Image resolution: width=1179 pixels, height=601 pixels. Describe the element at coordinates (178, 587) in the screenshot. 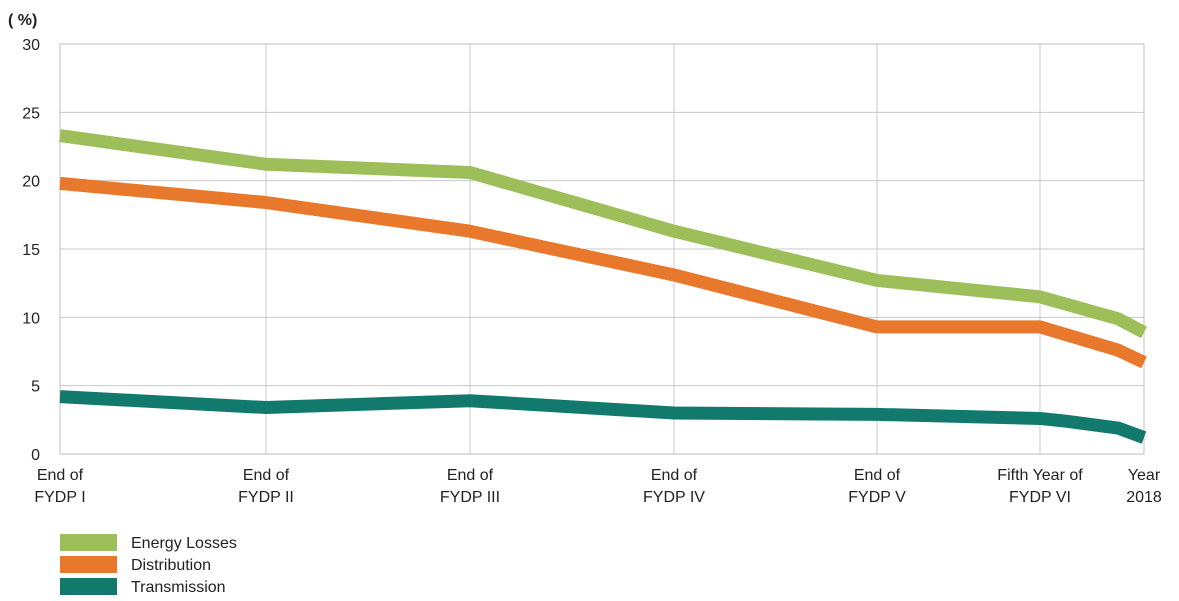

I see `legend-label: Transmission` at that location.